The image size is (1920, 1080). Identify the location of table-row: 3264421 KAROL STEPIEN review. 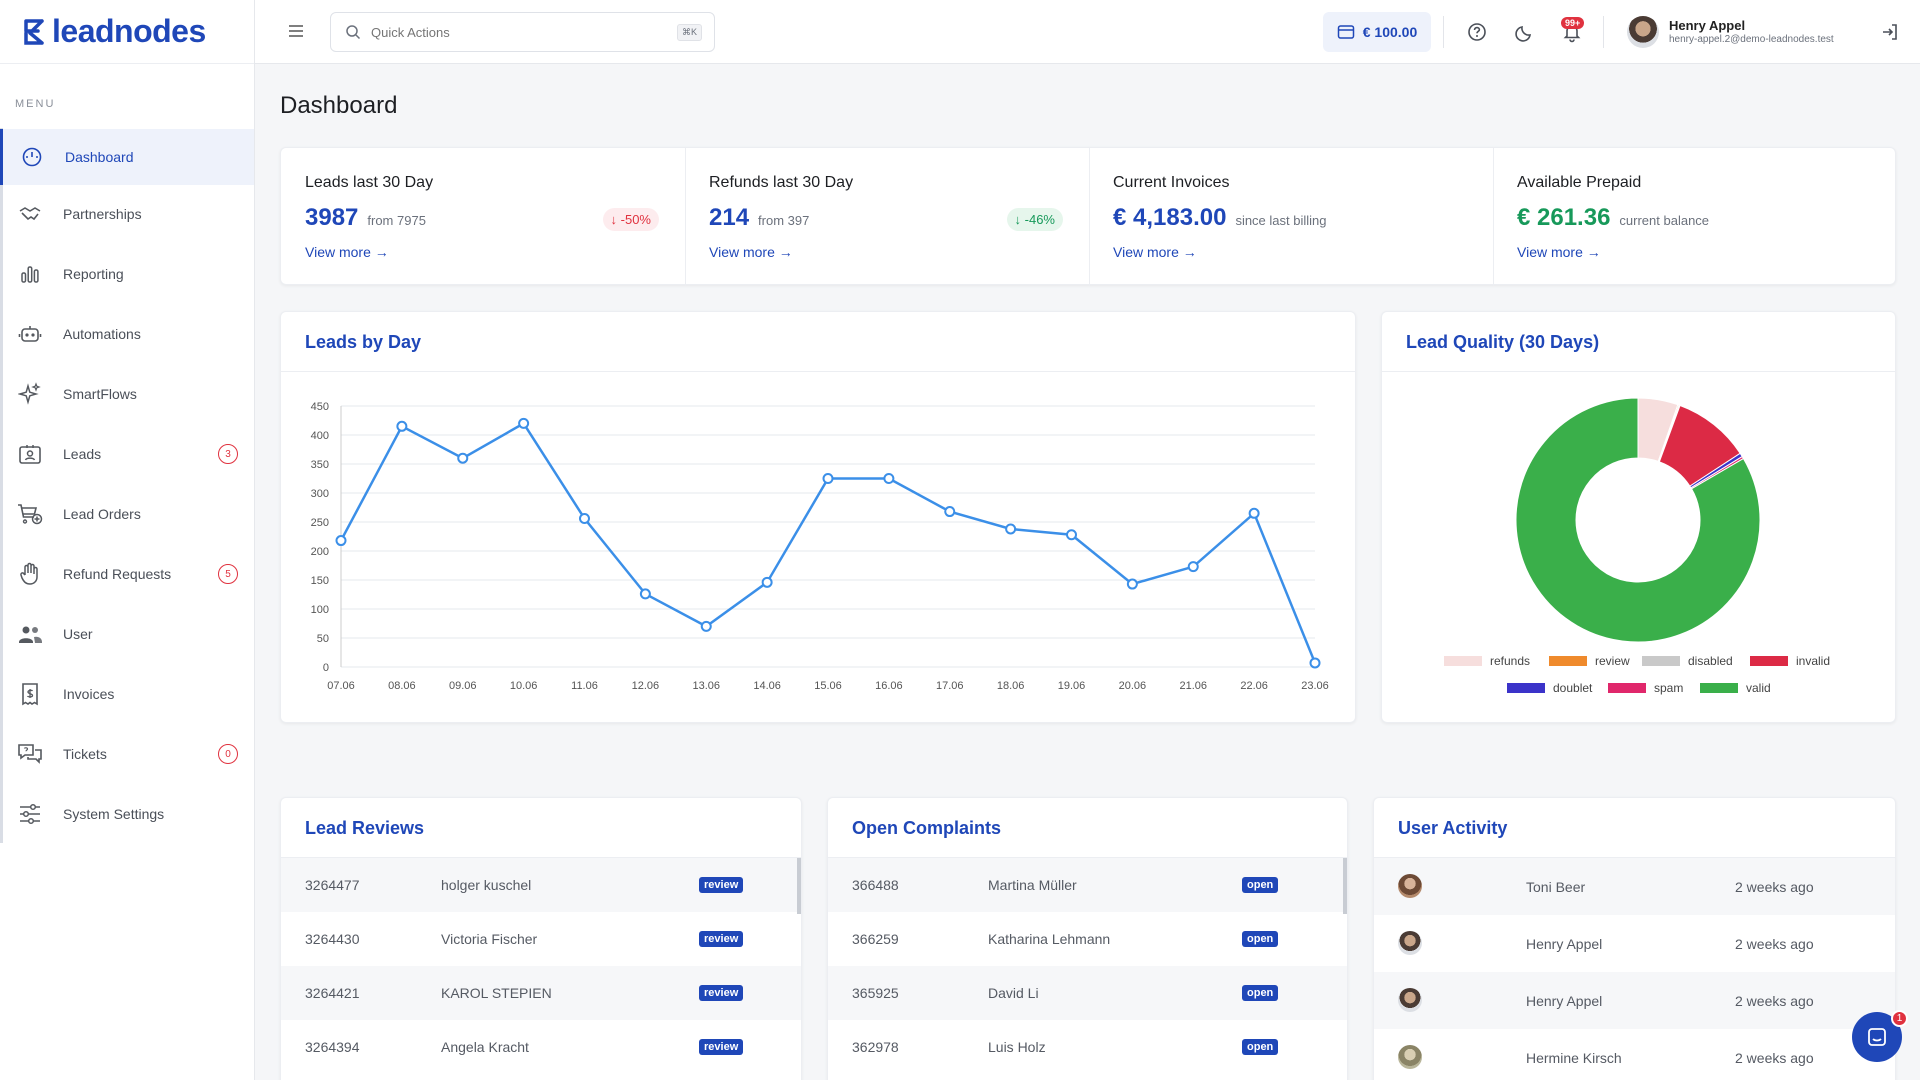
(541, 993).